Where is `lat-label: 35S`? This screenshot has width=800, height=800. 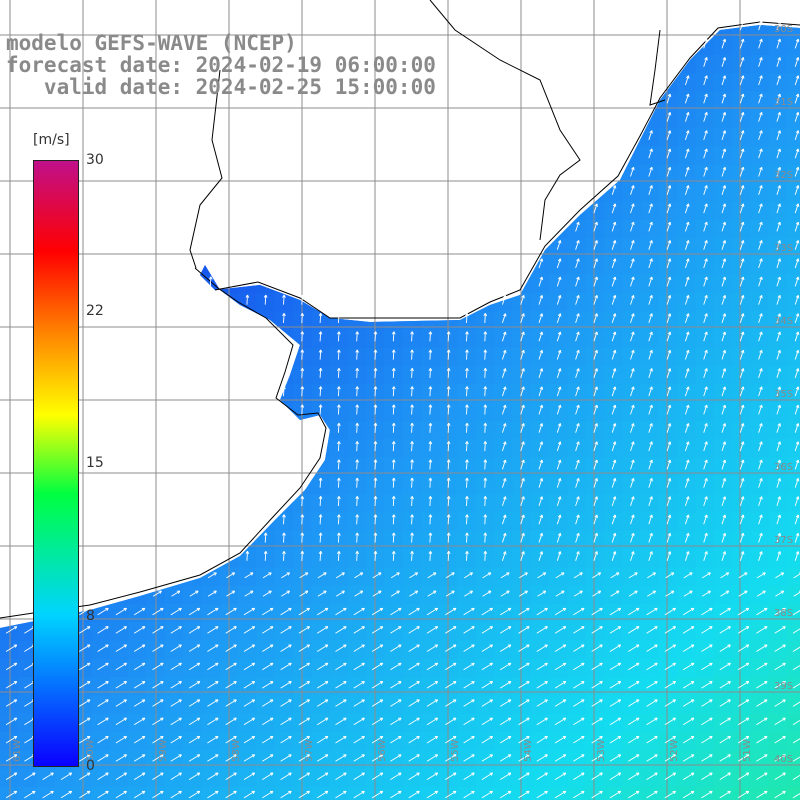
lat-label: 35S is located at coordinates (783, 394).